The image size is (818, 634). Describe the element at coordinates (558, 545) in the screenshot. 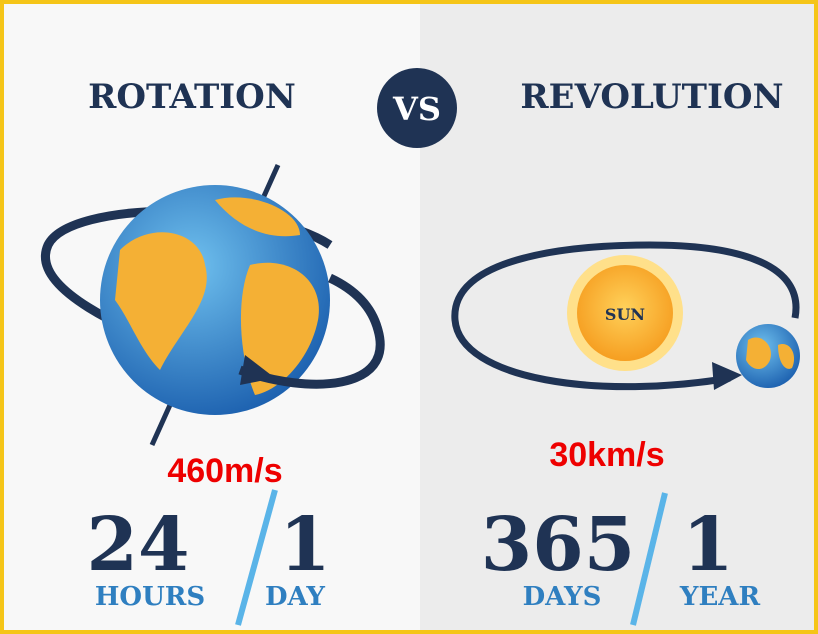

I see `revolution-period: 365` at that location.